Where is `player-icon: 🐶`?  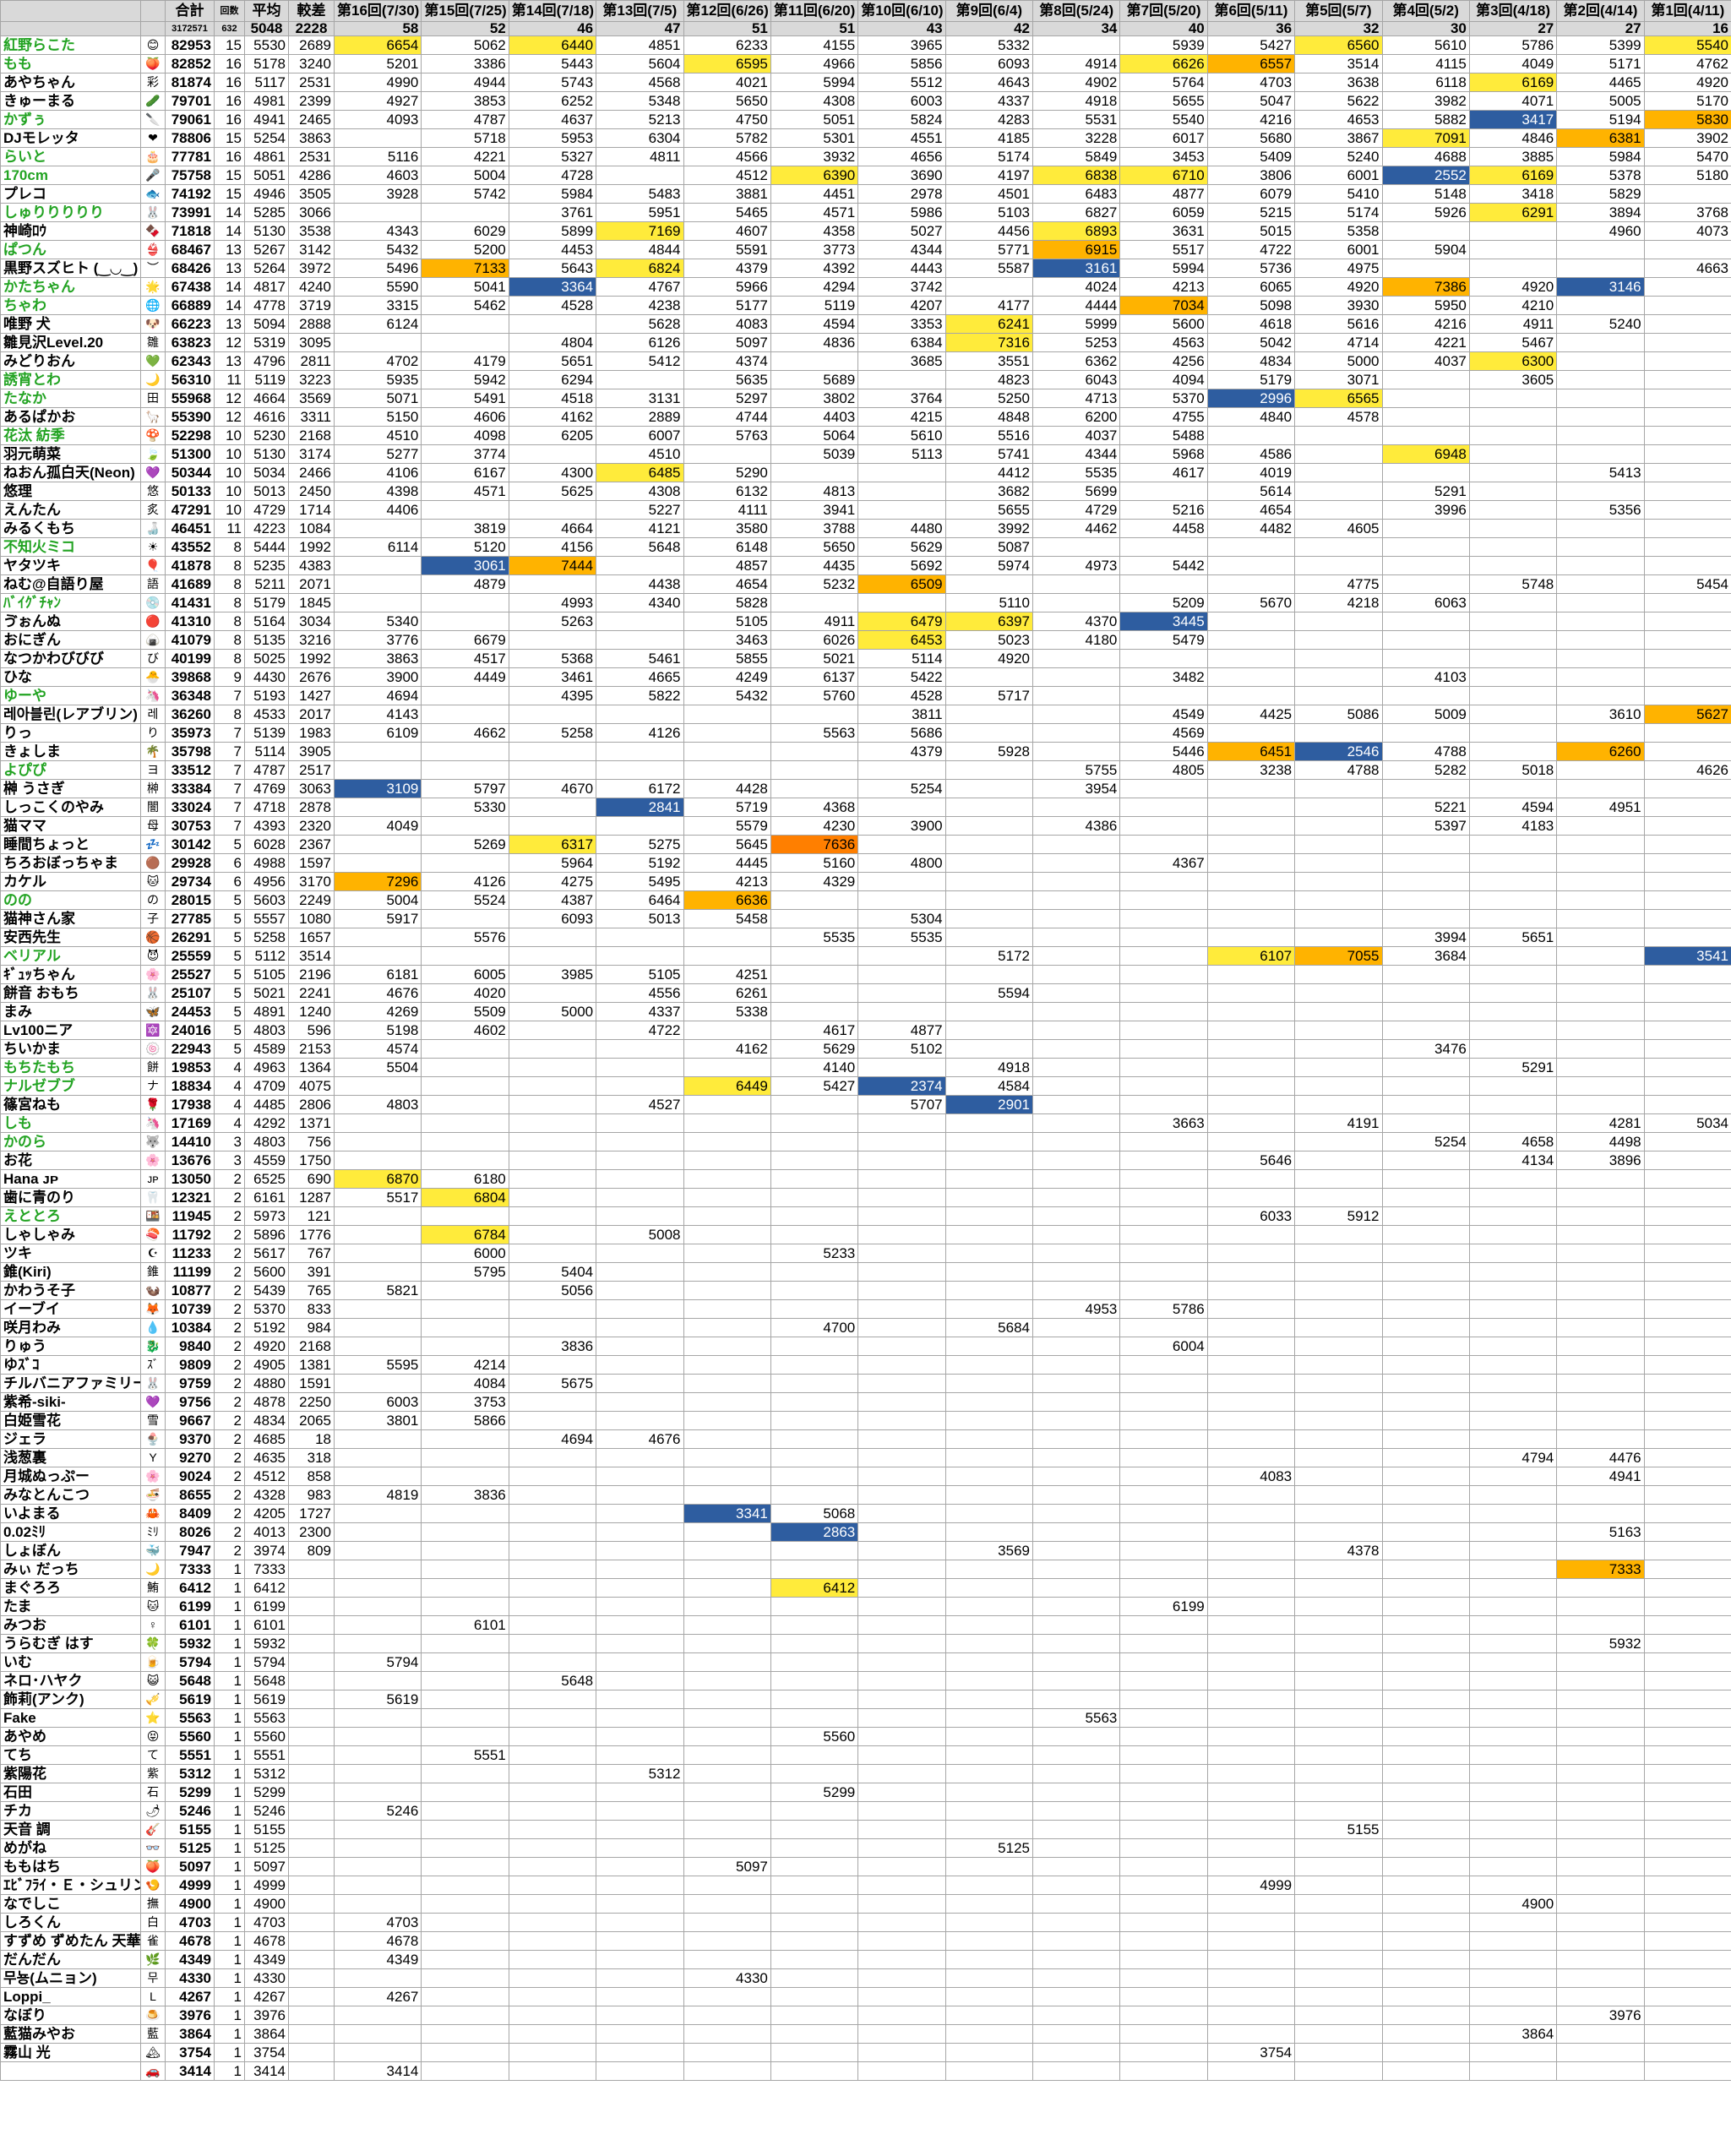 player-icon: 🐶 is located at coordinates (153, 324).